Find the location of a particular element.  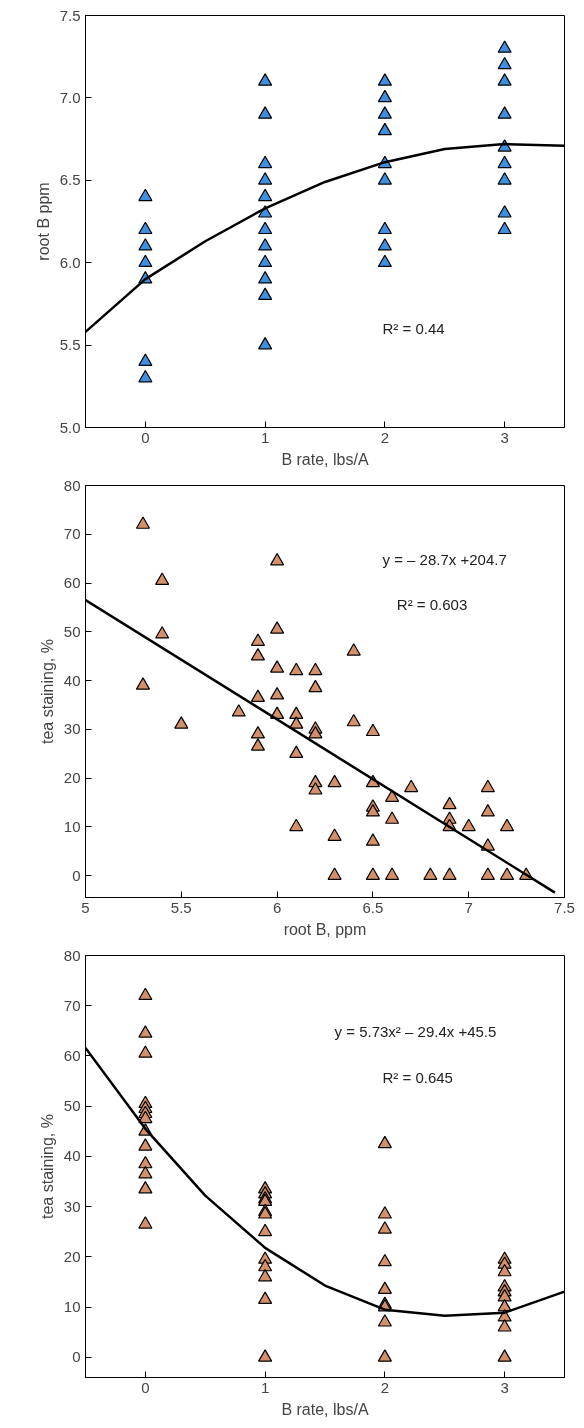

y-tick-label: 6.5 is located at coordinates (70, 180).